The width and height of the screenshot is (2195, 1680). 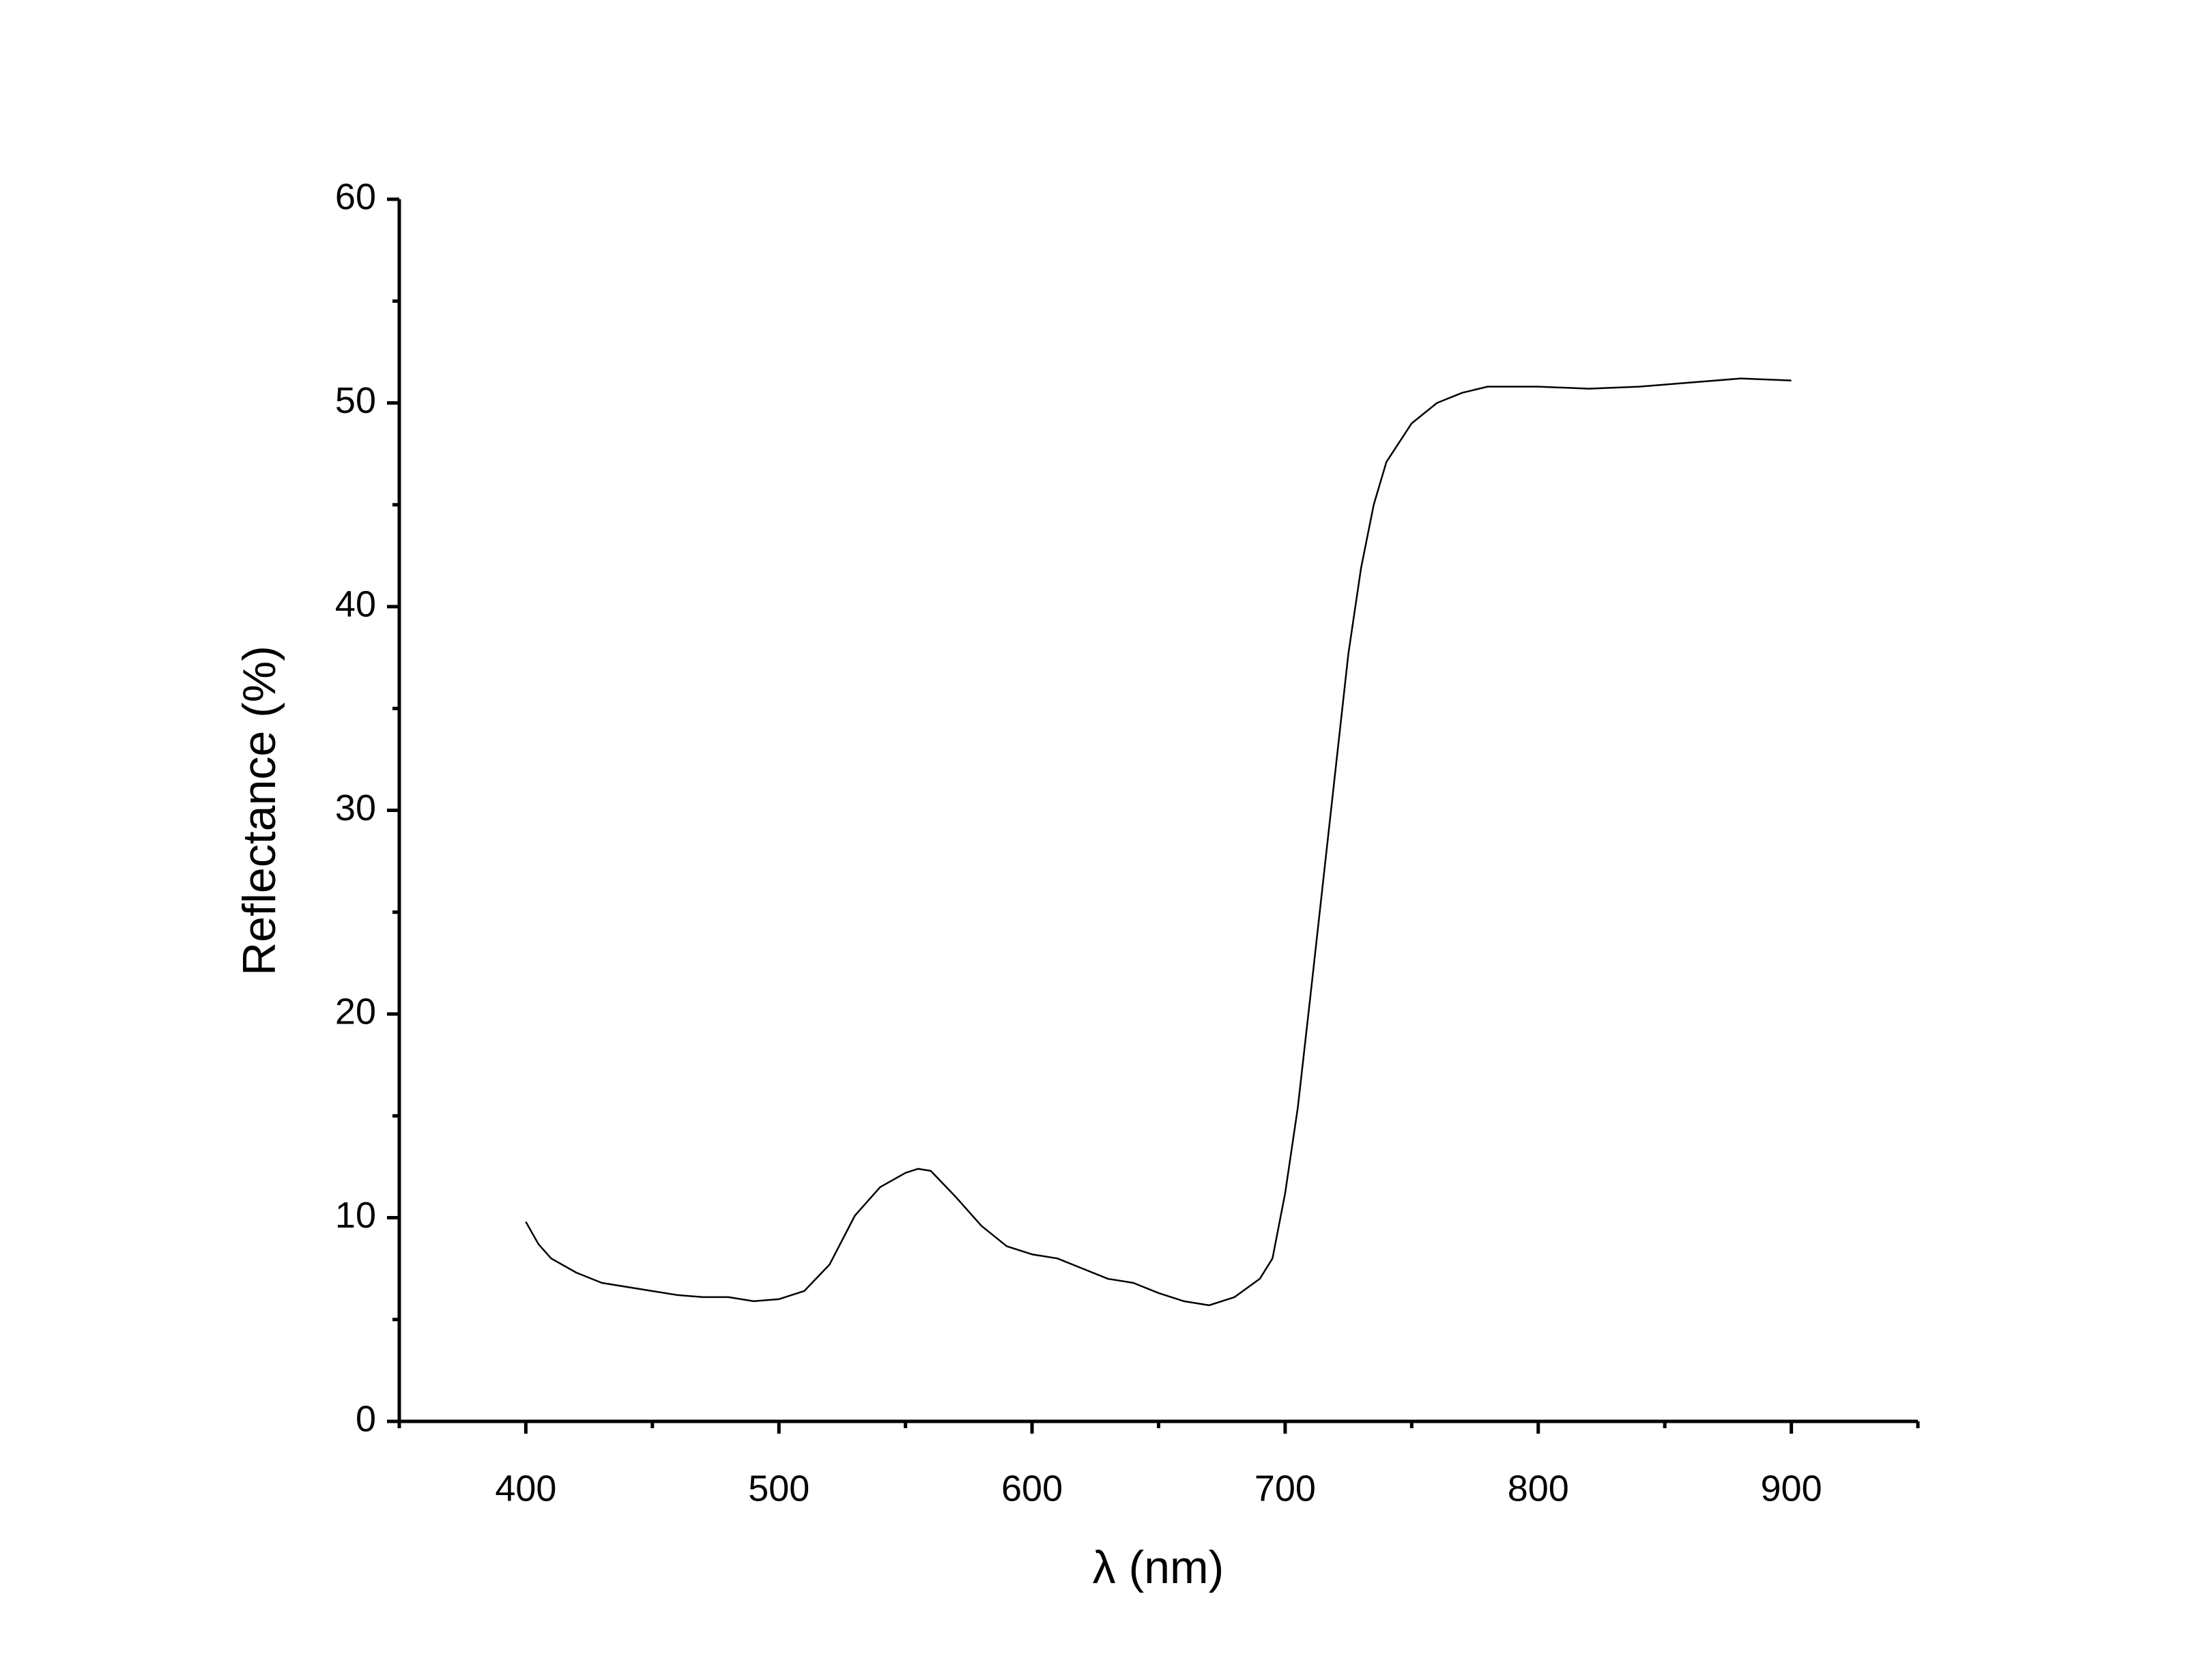 I want to click on x-tick-label: 400, so click(x=525, y=1488).